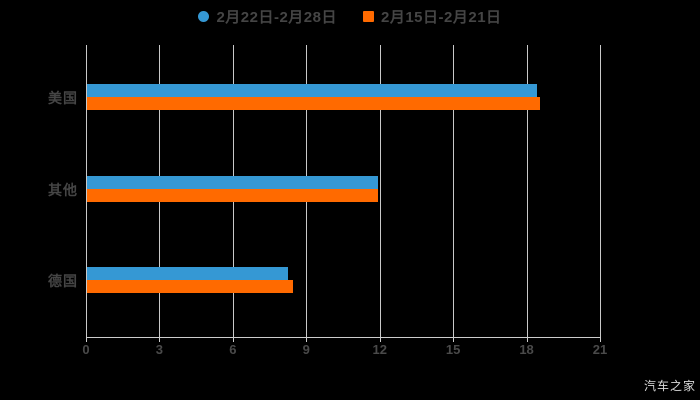 The width and height of the screenshot is (700, 400). Describe the element at coordinates (454, 339) in the screenshot. I see `tick-mark-x15` at that location.